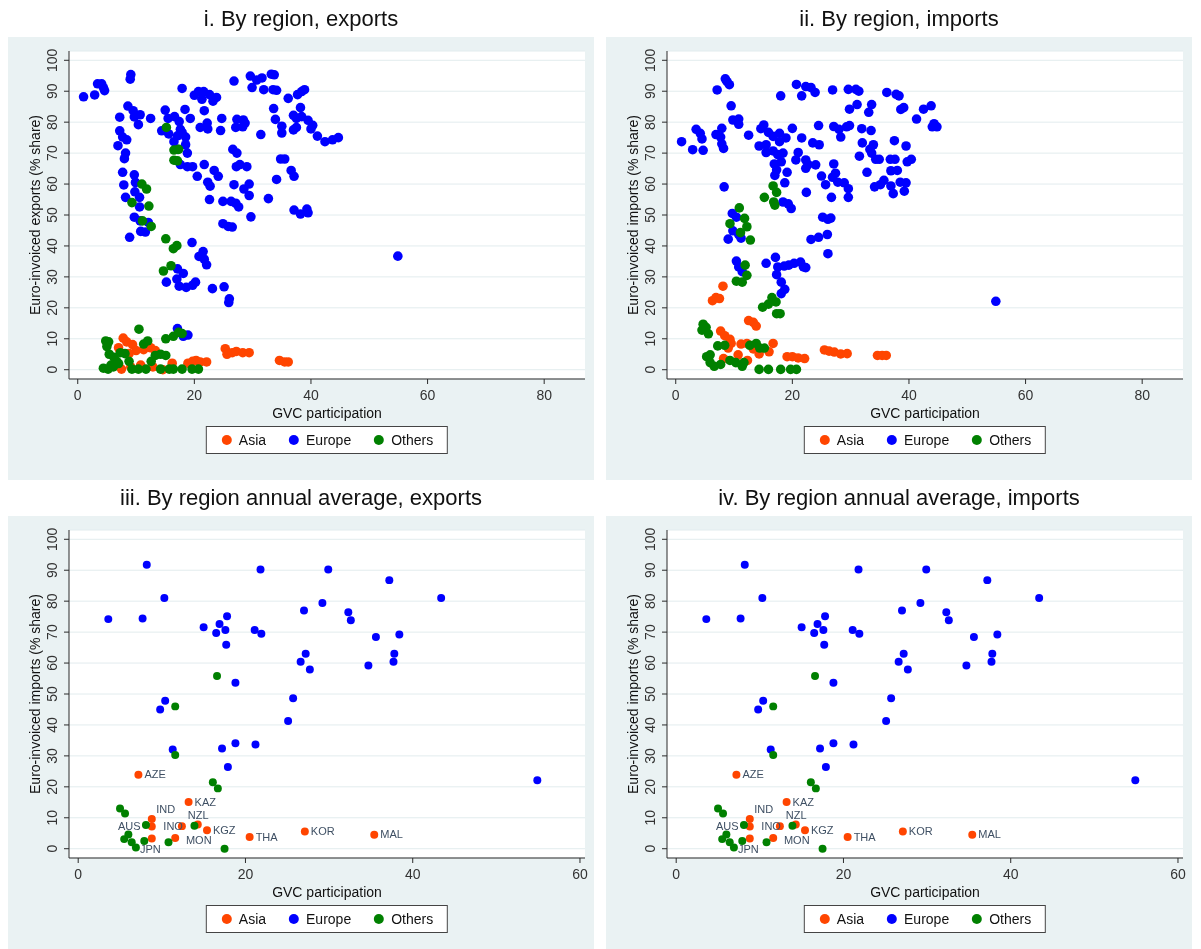  I want to click on chart-title: iv. By region annual average, imports, so click(899, 497).